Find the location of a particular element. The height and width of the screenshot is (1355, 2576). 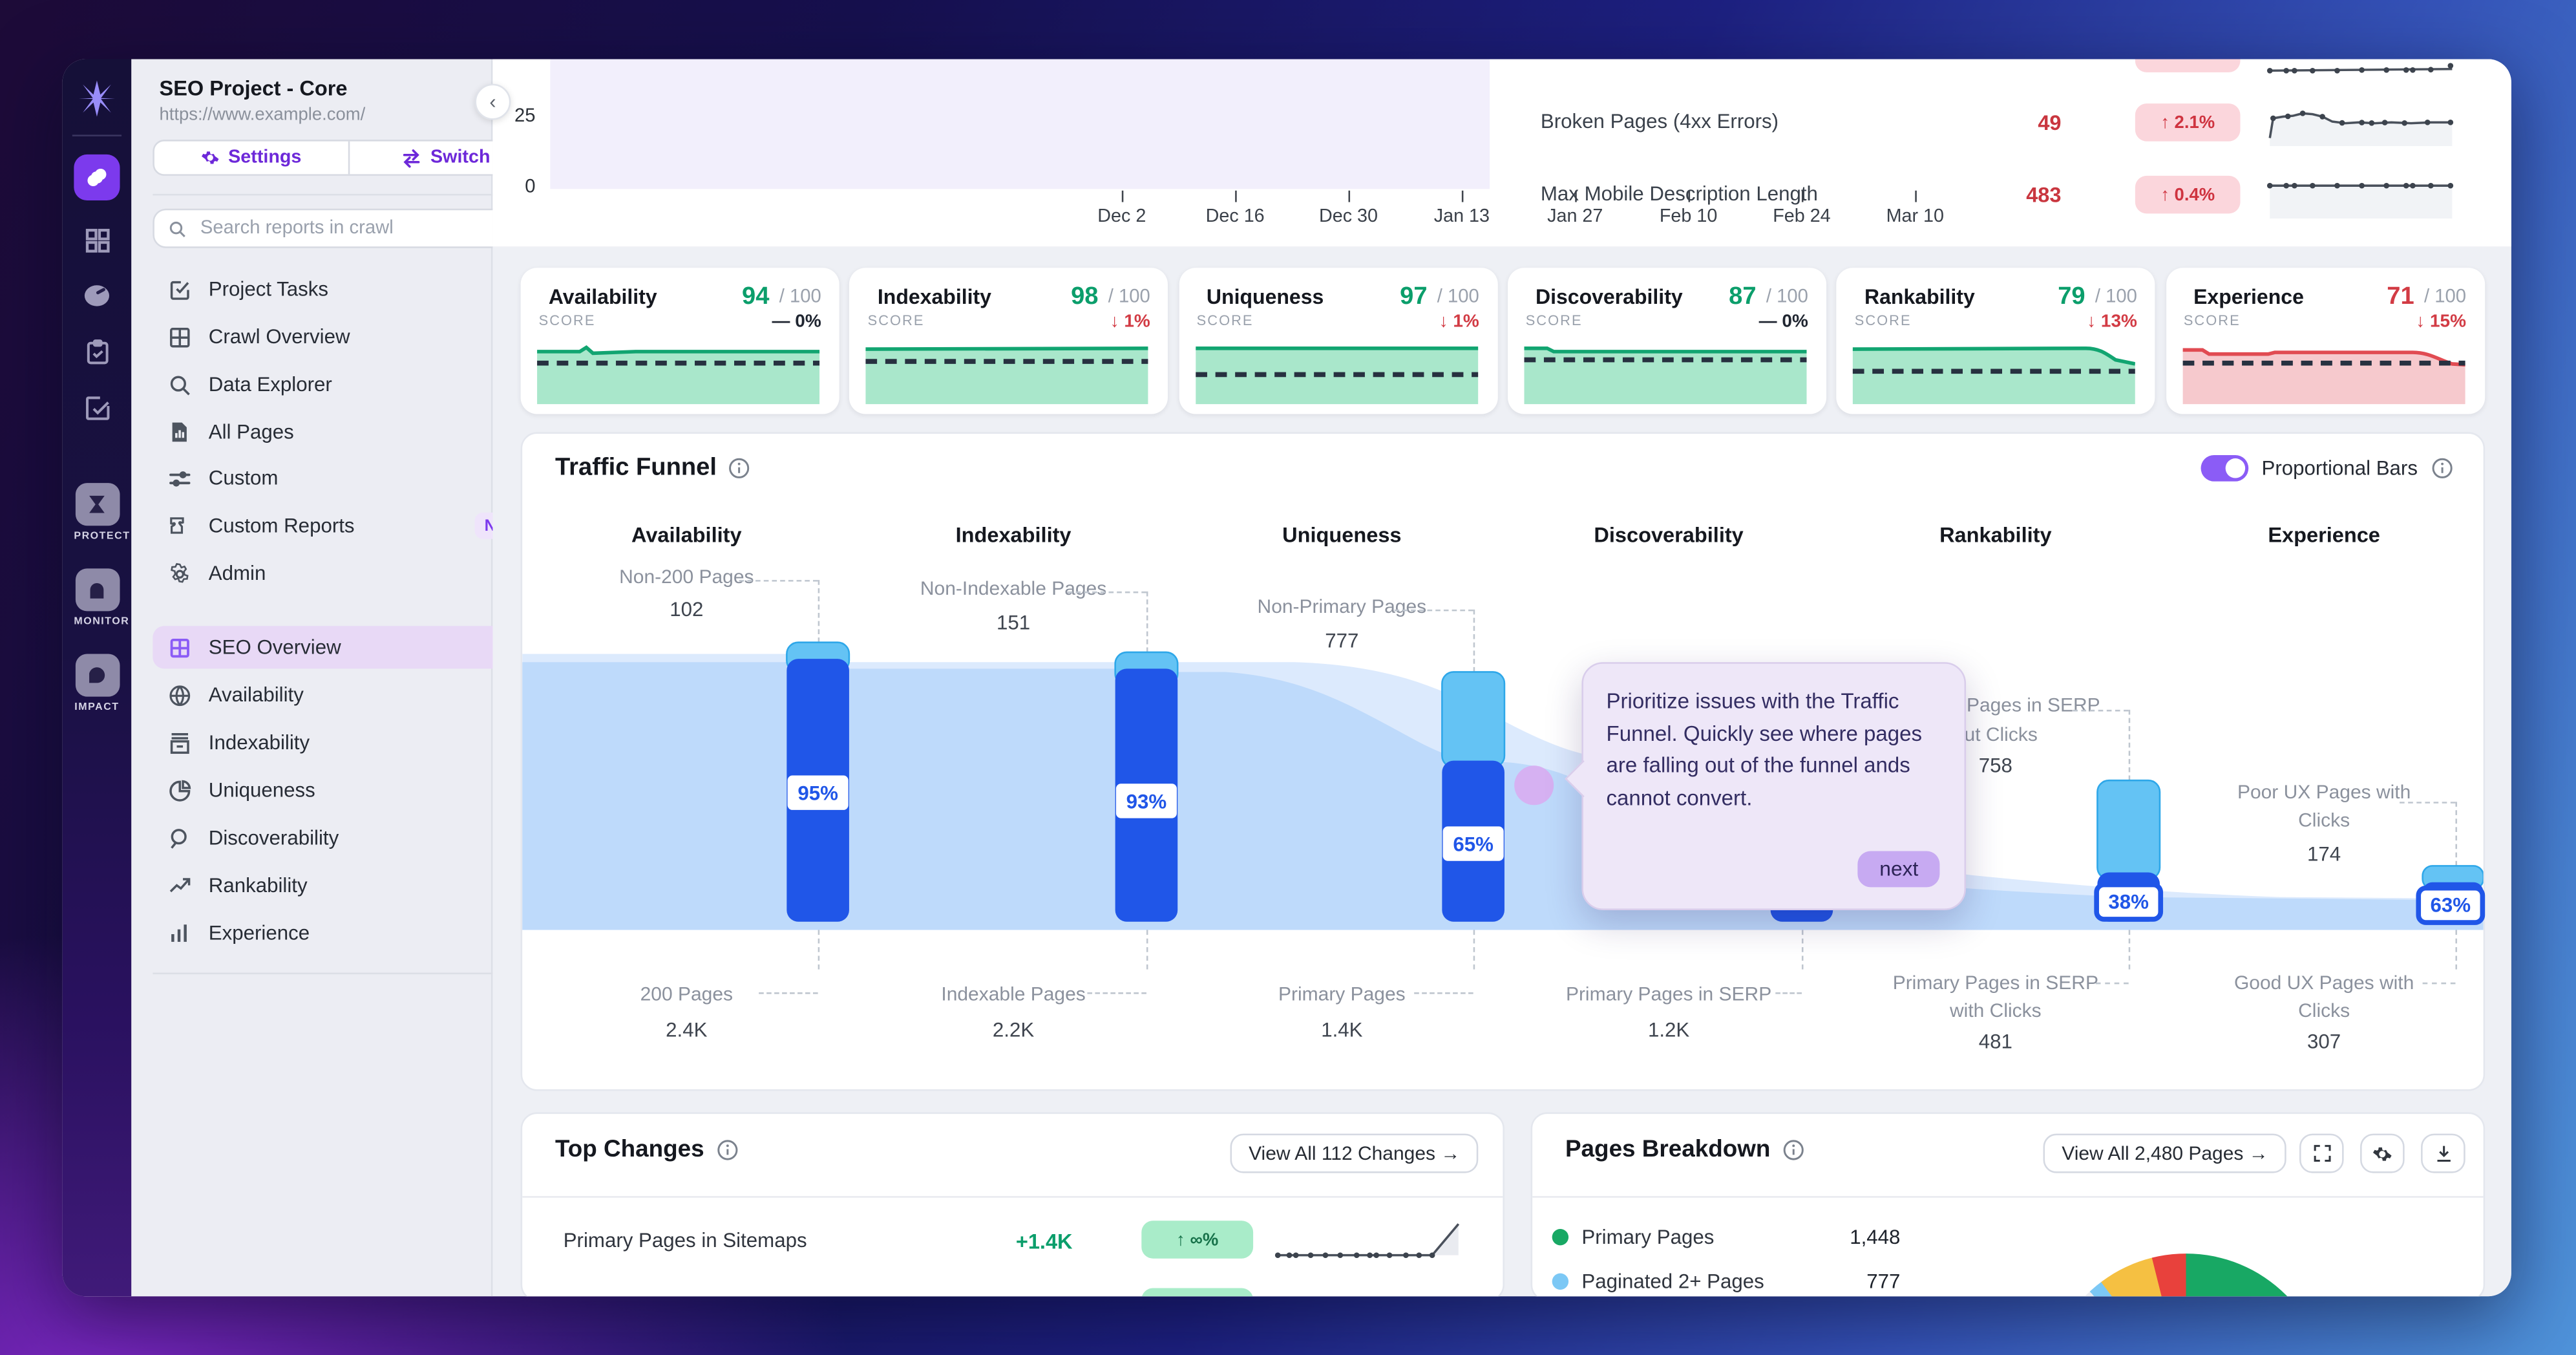

sidebar-item-label: Custom Reports is located at coordinates (281, 526).